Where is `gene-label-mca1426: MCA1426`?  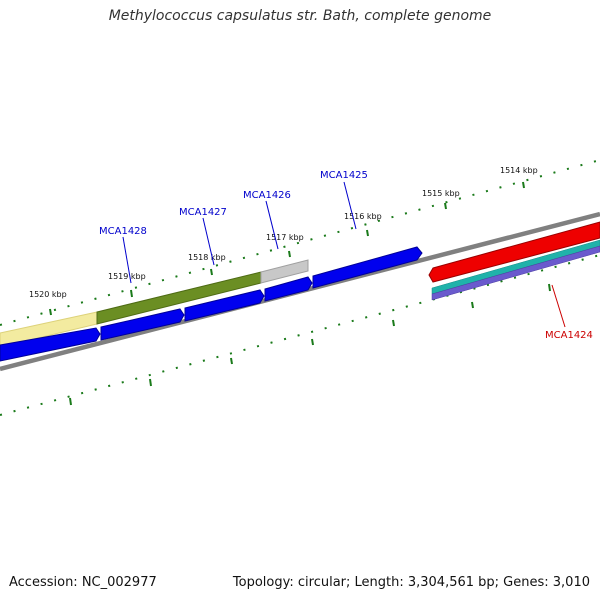
gene-label-mca1426: MCA1426 is located at coordinates (267, 195).